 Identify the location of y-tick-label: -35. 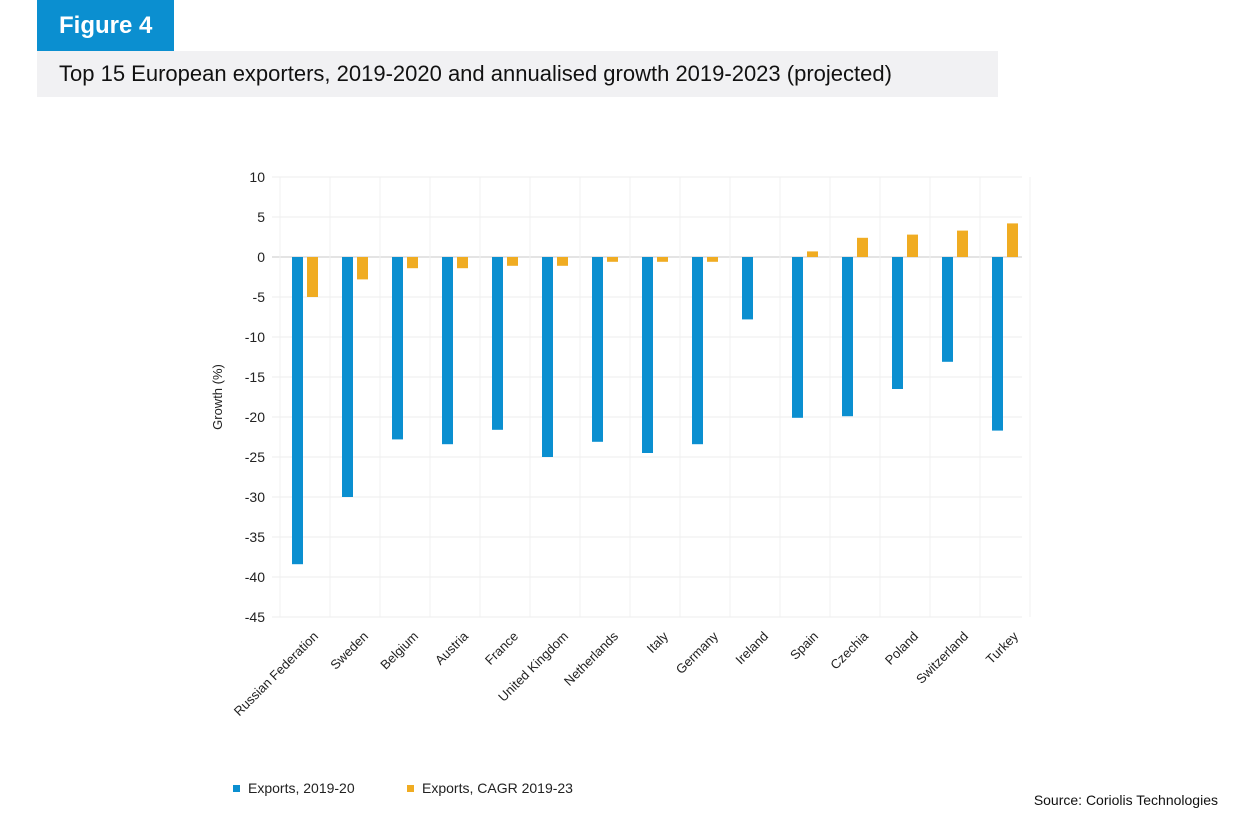
(255, 537).